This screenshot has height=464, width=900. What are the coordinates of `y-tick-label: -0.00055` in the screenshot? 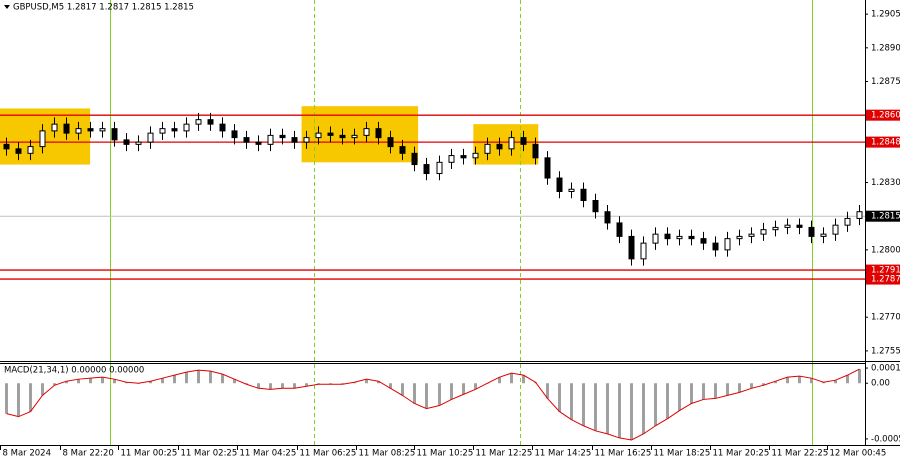 It's located at (885, 439).